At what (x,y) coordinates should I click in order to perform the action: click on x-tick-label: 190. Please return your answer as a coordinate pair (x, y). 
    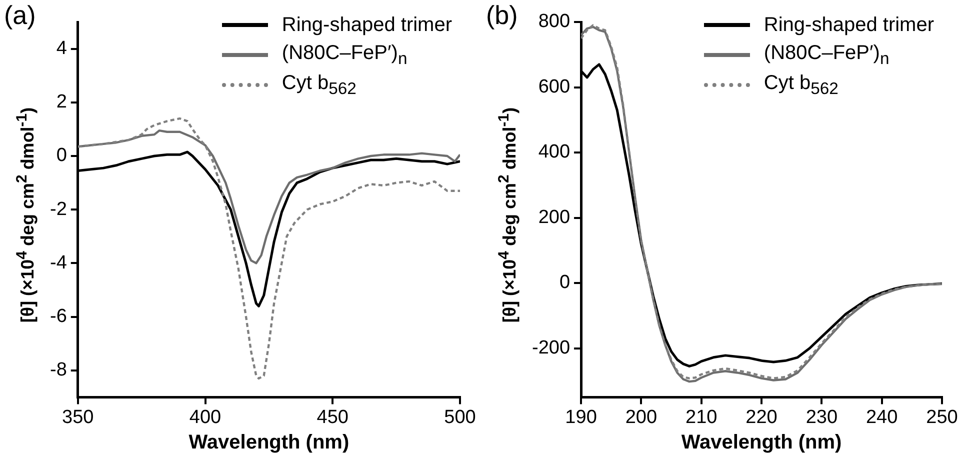
    Looking at the image, I should click on (581, 417).